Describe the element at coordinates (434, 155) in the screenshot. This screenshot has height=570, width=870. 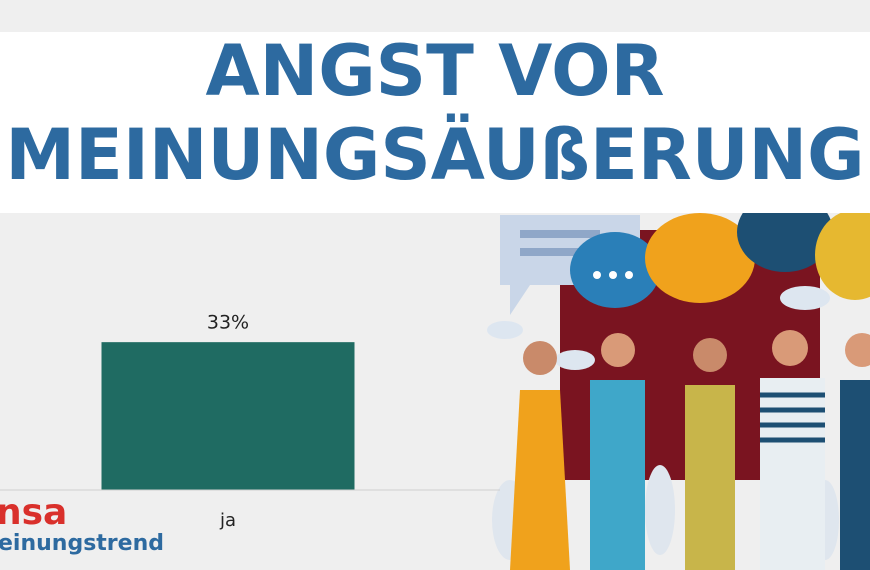
I see `chart-title: MEINUNGSÄUßERUNG` at that location.